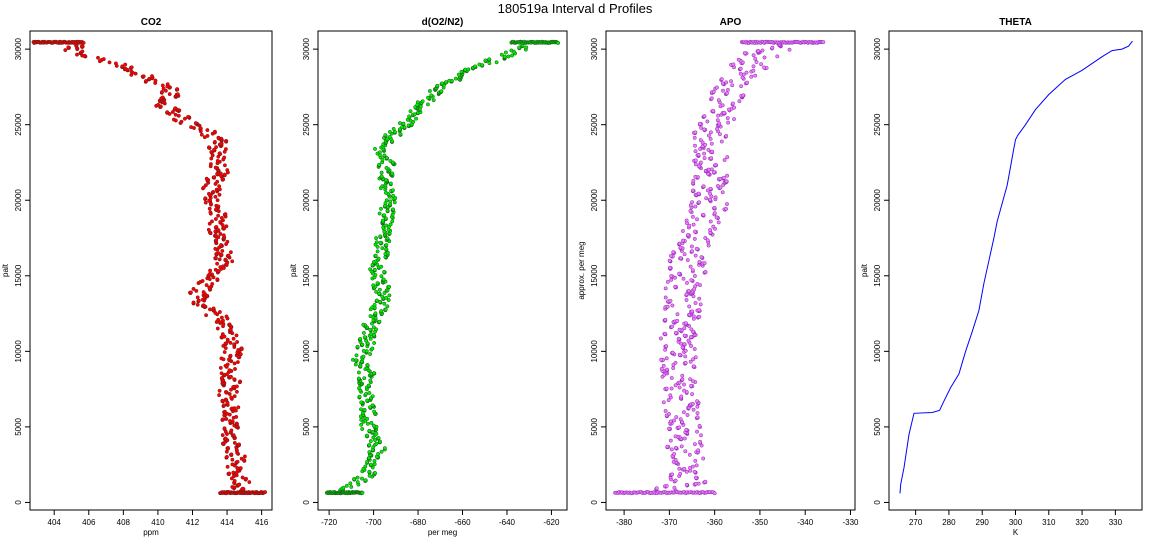  Describe the element at coordinates (507, 522) in the screenshot. I see `x-tick-label: -640` at that location.